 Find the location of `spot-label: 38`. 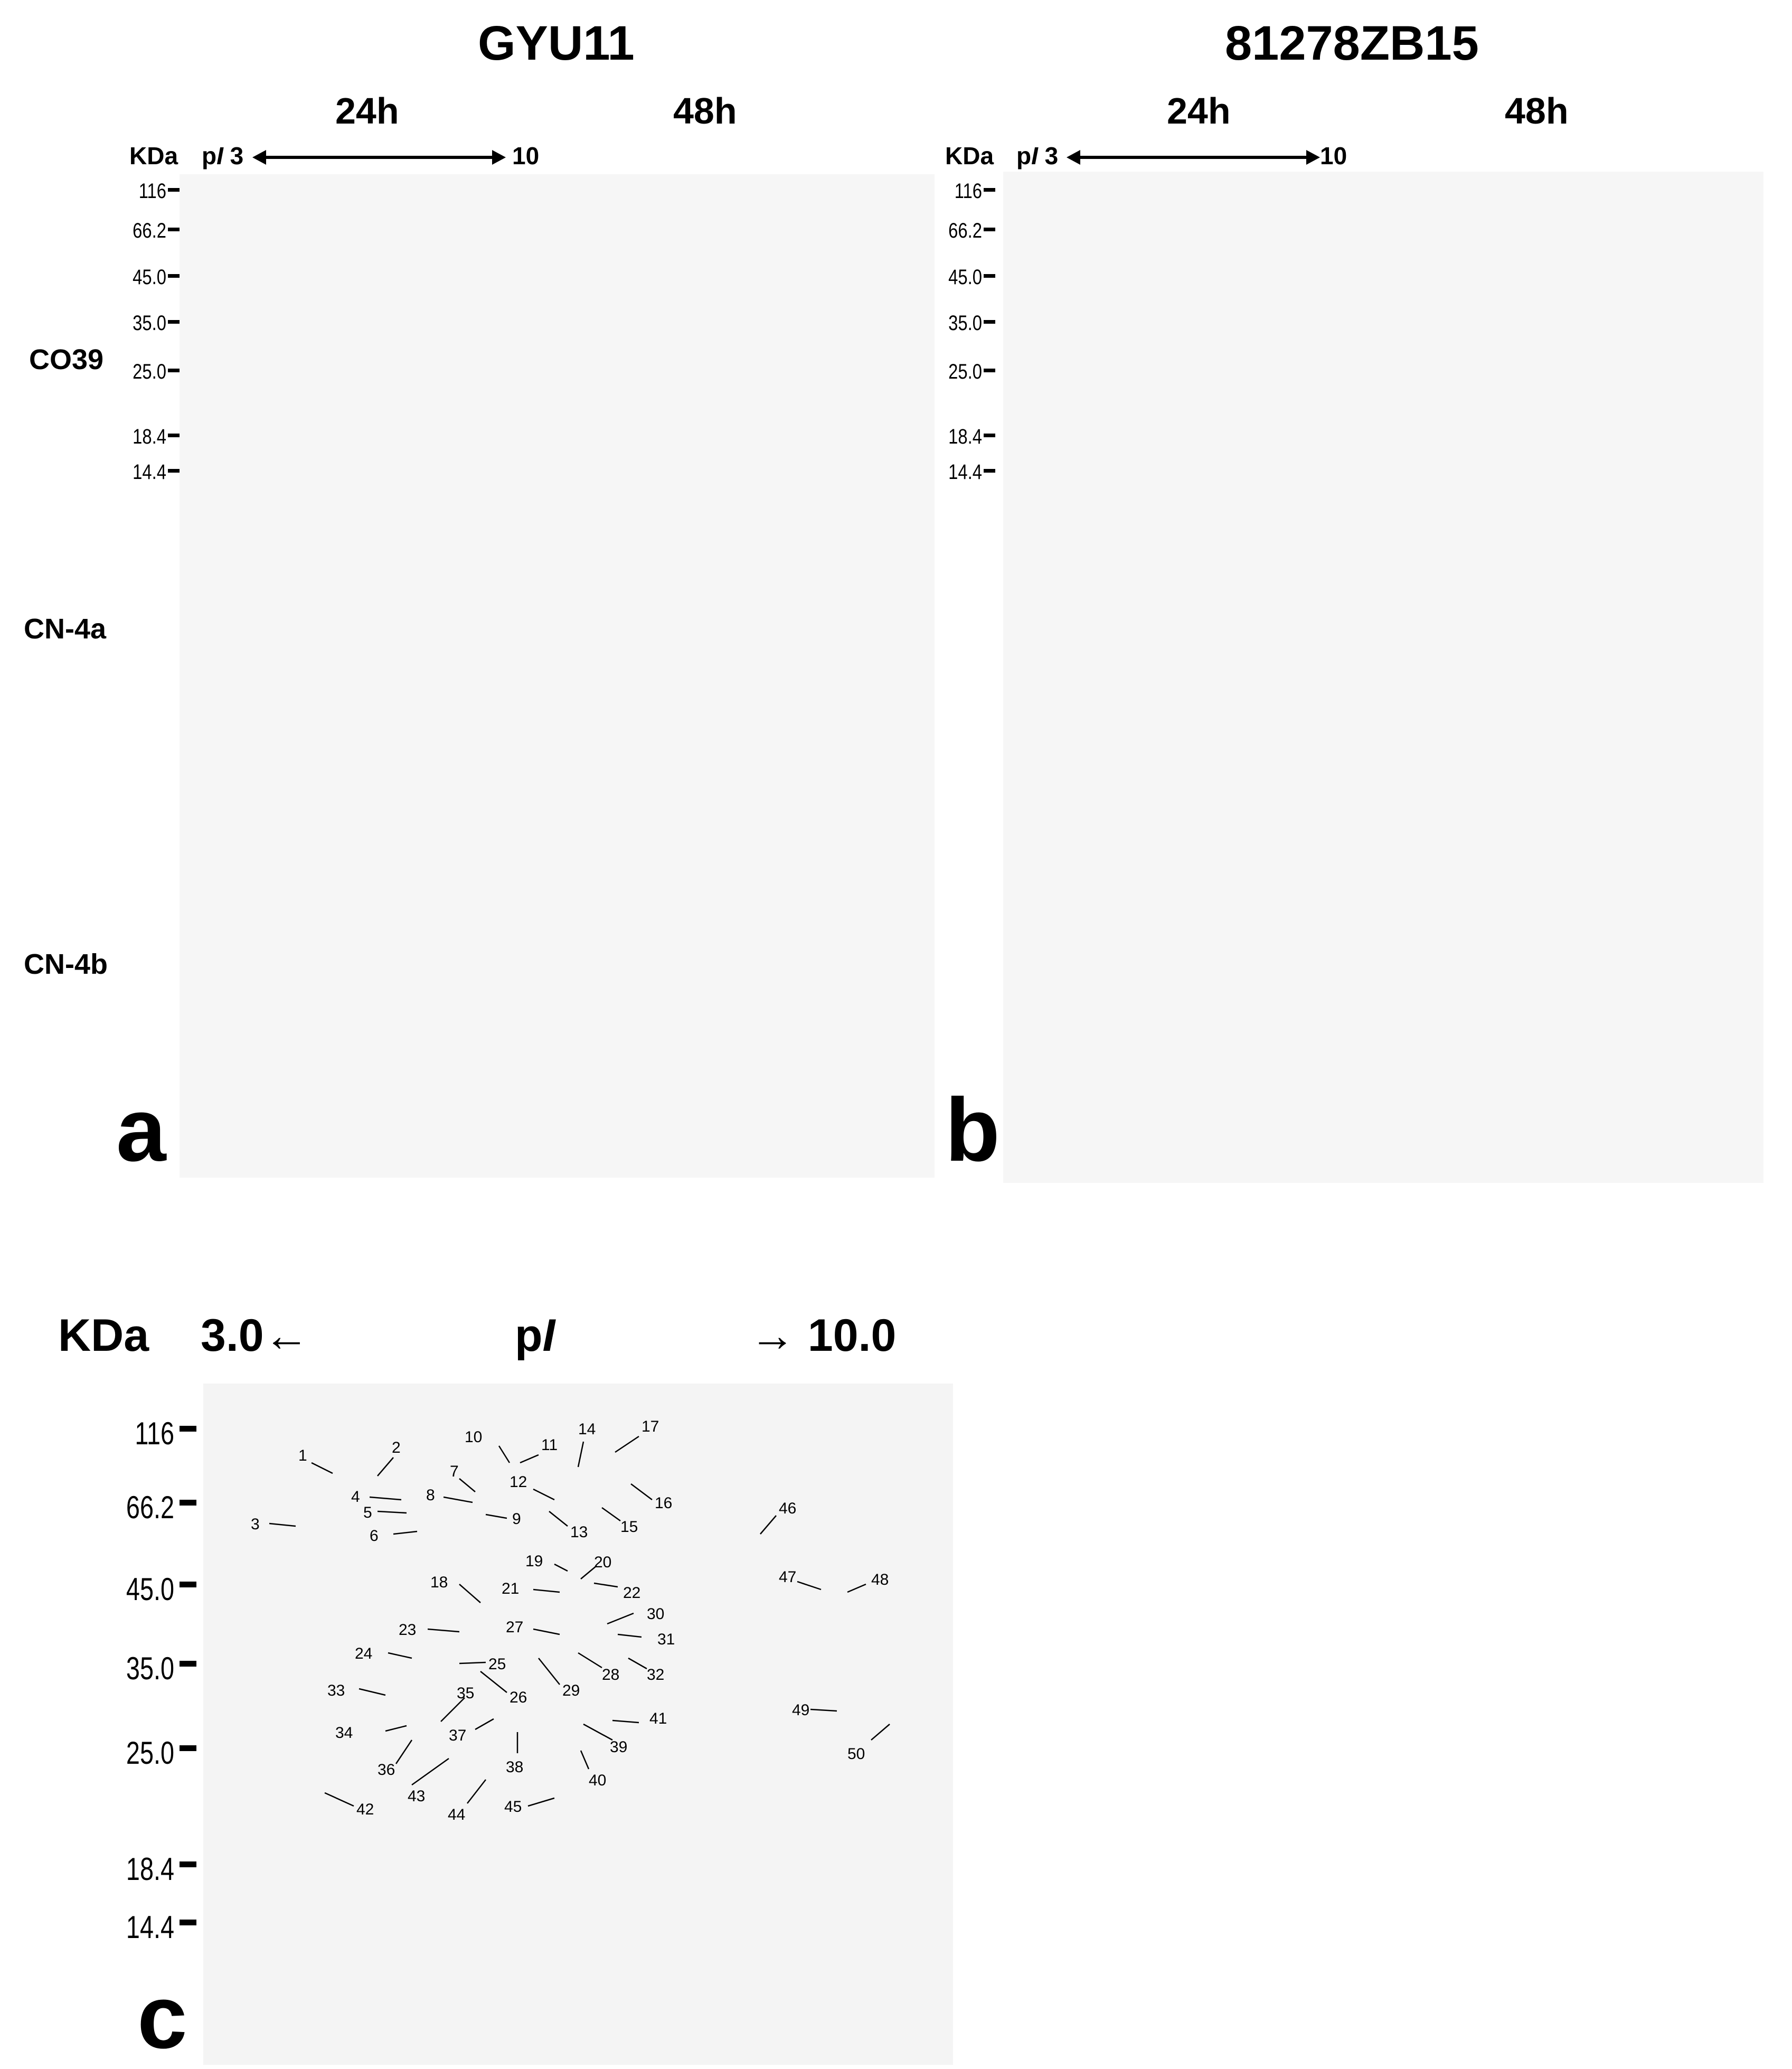

spot-label: 38 is located at coordinates (515, 1767).